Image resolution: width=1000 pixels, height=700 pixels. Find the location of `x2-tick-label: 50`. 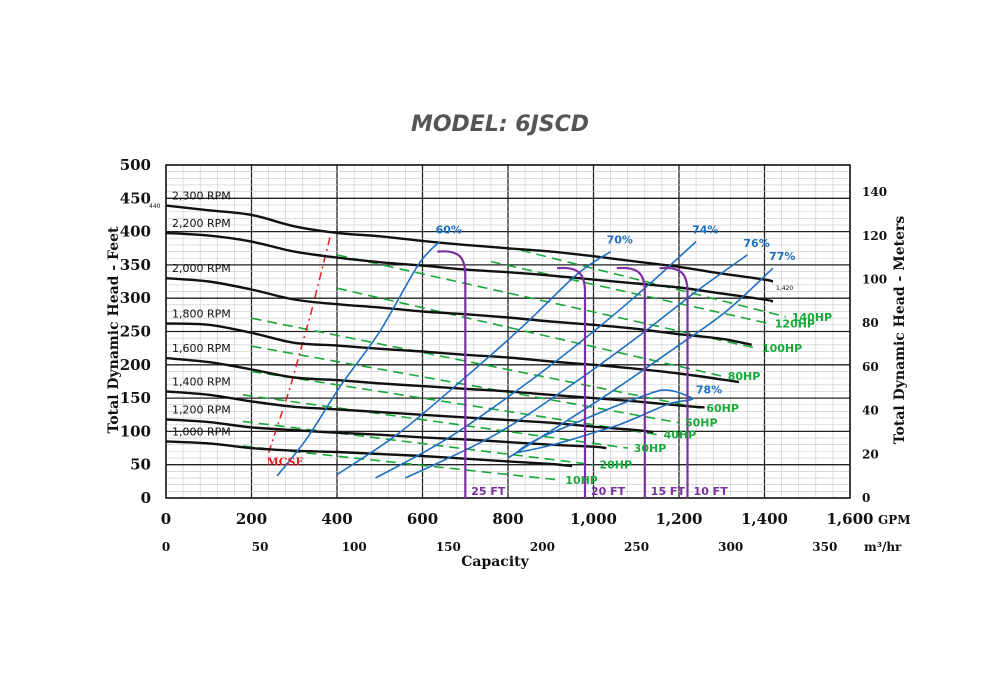

x2-tick-label: 50 is located at coordinates (260, 547).